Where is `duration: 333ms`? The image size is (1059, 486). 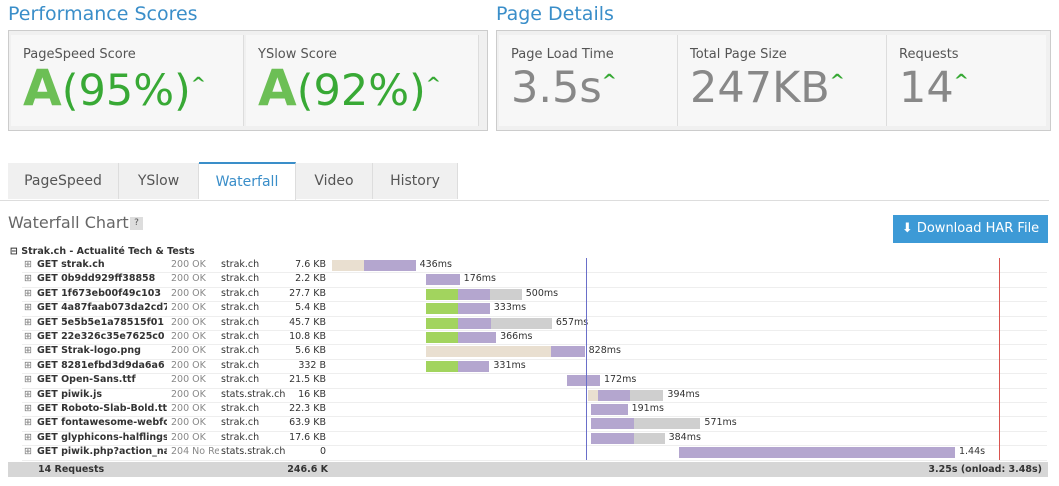 duration: 333ms is located at coordinates (510, 308).